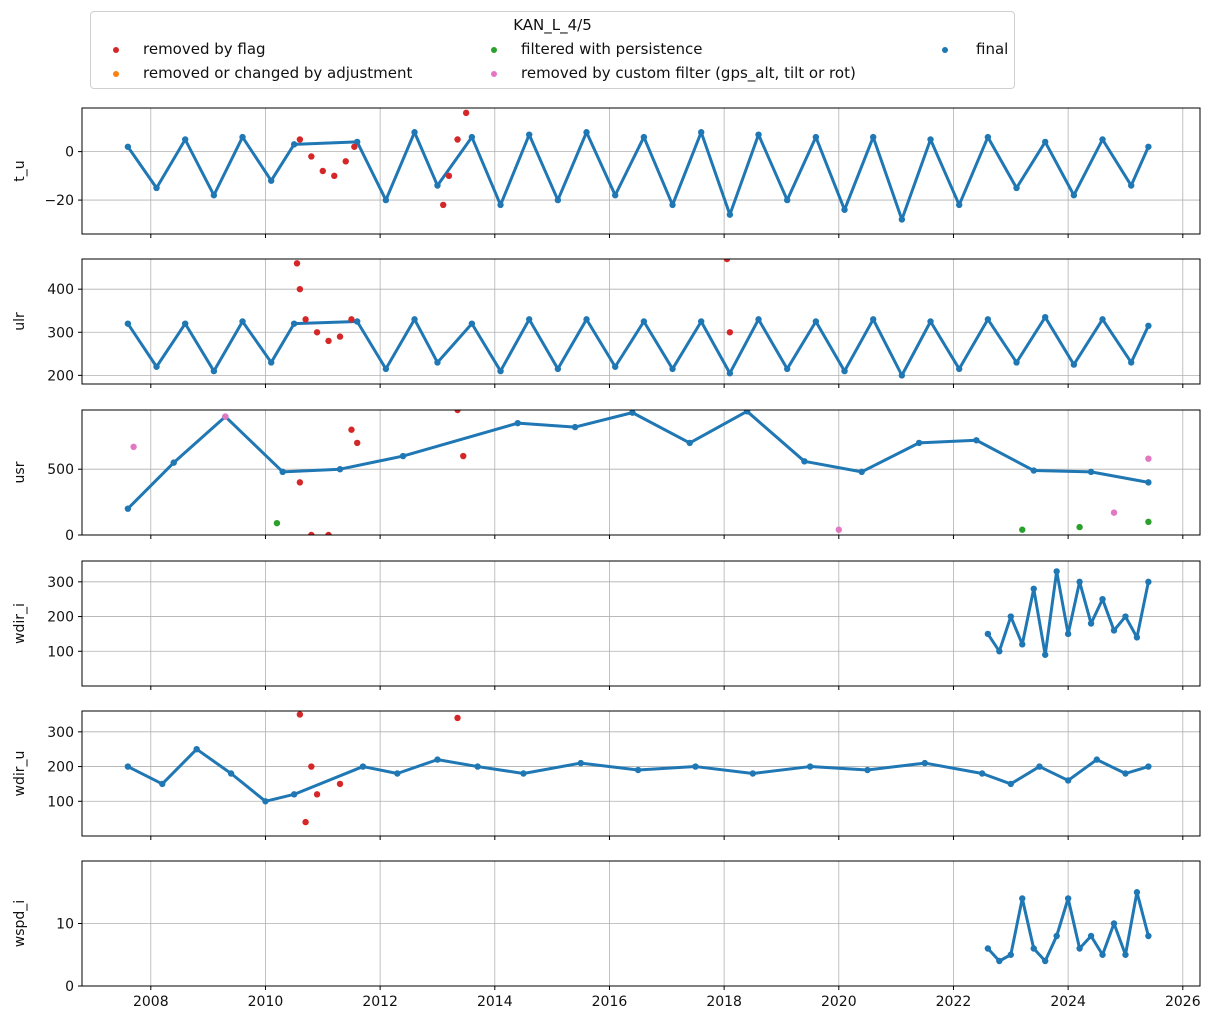  I want to click on y-tick-label: 100, so click(60, 652).